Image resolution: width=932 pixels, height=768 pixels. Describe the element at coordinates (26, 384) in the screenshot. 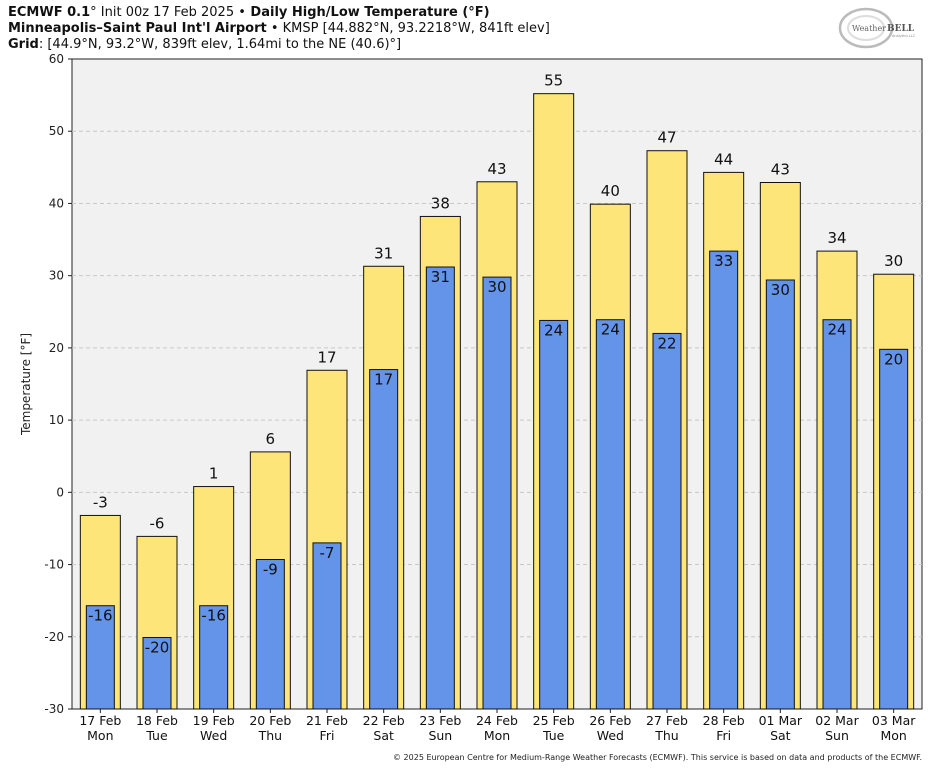

I see `y-axis-label: Temperature [°F]` at that location.